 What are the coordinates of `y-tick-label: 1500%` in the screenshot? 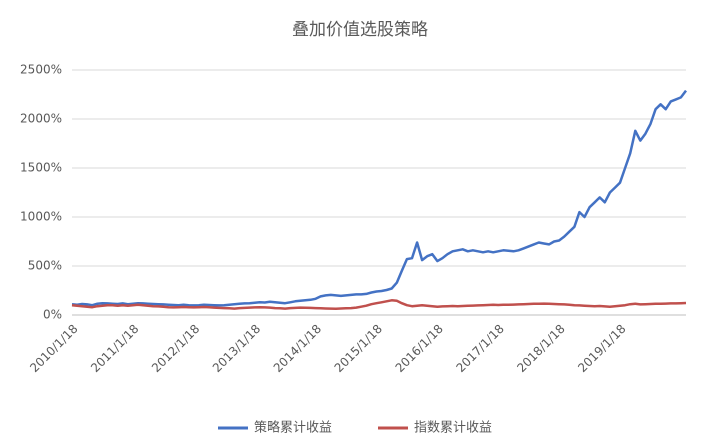 It's located at (41, 168).